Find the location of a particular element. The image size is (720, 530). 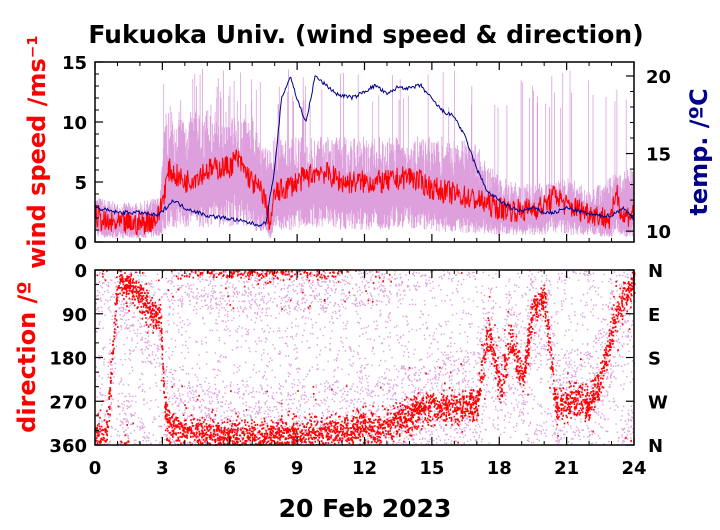

speed-y-tick-label: 15 is located at coordinates (74, 63).